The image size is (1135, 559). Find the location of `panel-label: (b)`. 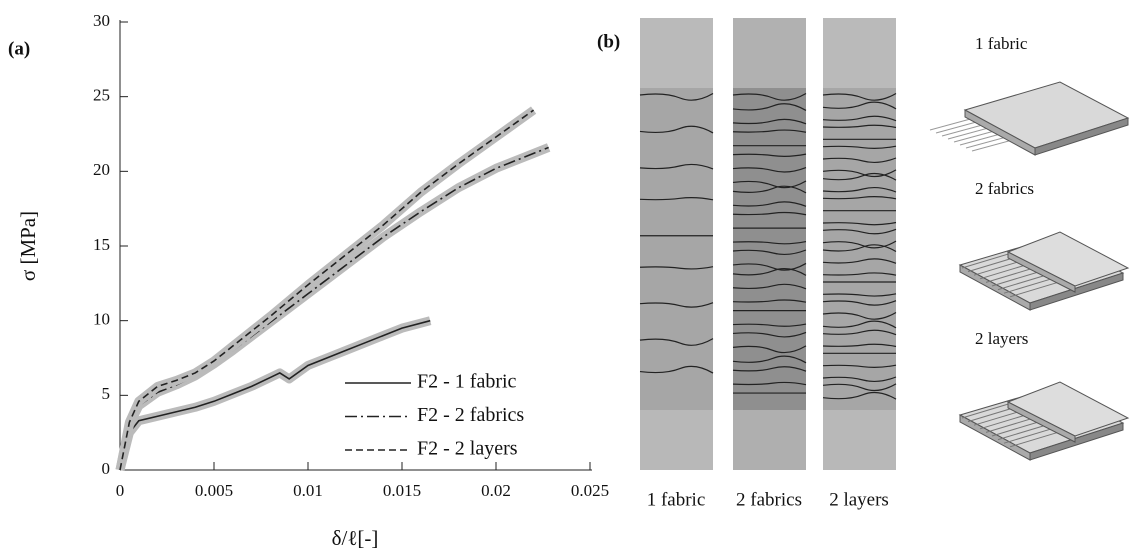

panel-label: (b) is located at coordinates (608, 41).